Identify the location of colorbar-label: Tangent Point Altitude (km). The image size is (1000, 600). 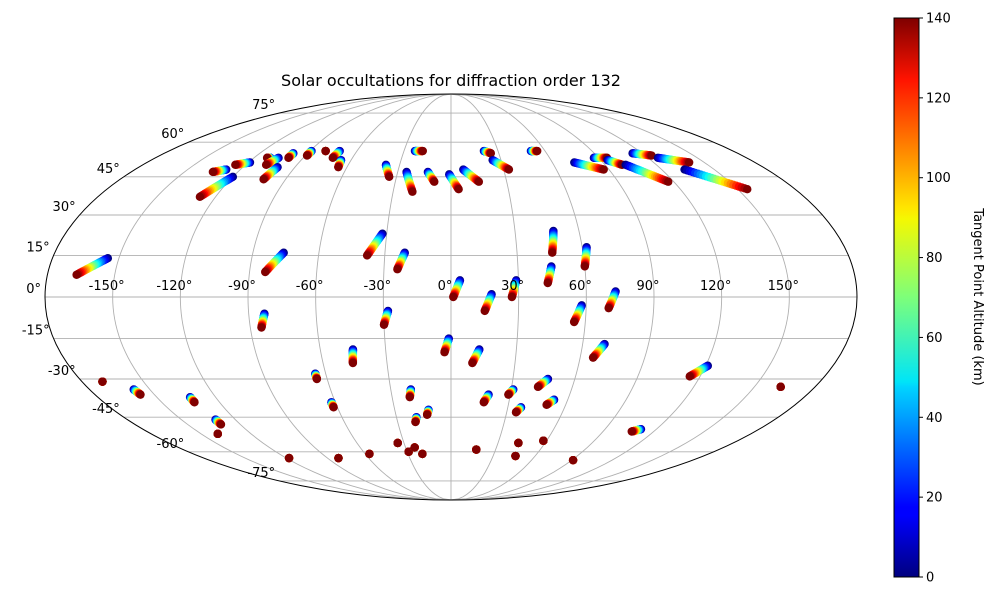
(977, 296).